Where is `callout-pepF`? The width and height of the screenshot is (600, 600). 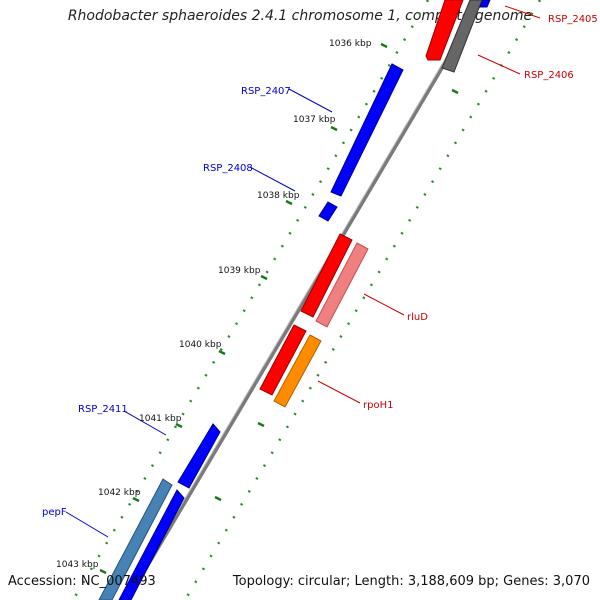 callout-pepF is located at coordinates (87, 524).